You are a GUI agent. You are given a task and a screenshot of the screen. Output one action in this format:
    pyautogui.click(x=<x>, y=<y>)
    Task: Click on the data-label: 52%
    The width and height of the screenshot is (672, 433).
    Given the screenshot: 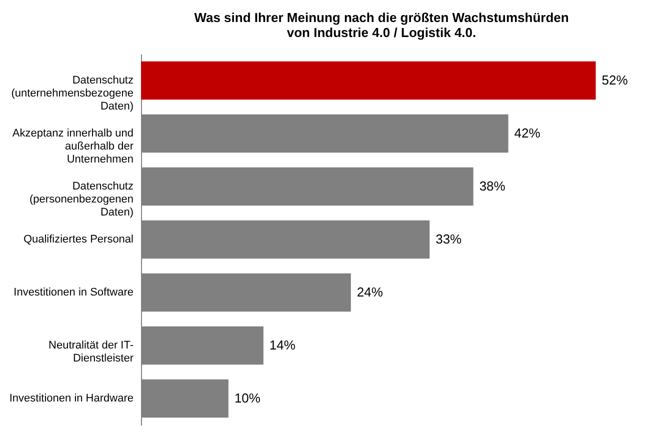 What is the action you would take?
    pyautogui.click(x=615, y=80)
    